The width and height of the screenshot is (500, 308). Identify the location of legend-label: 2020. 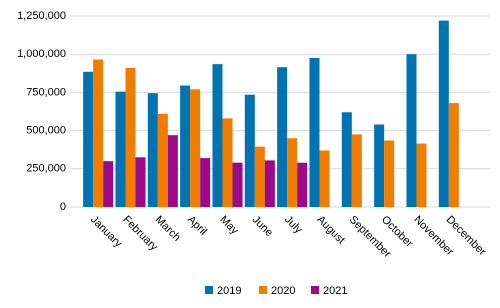
(283, 291).